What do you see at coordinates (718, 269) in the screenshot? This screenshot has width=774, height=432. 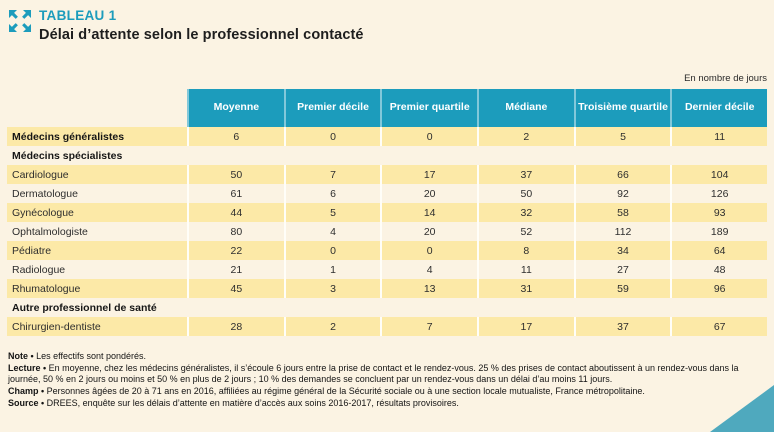 I see `value-cell: 48` at bounding box center [718, 269].